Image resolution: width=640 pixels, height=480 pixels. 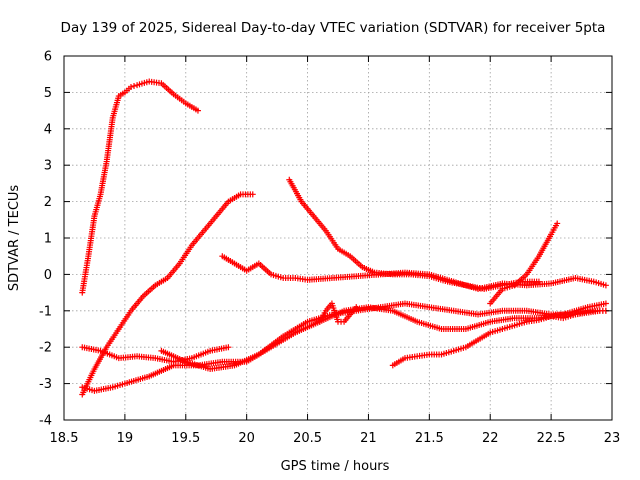 What do you see at coordinates (338, 312) in the screenshot?
I see `series-arc-jump-rise` at bounding box center [338, 312].